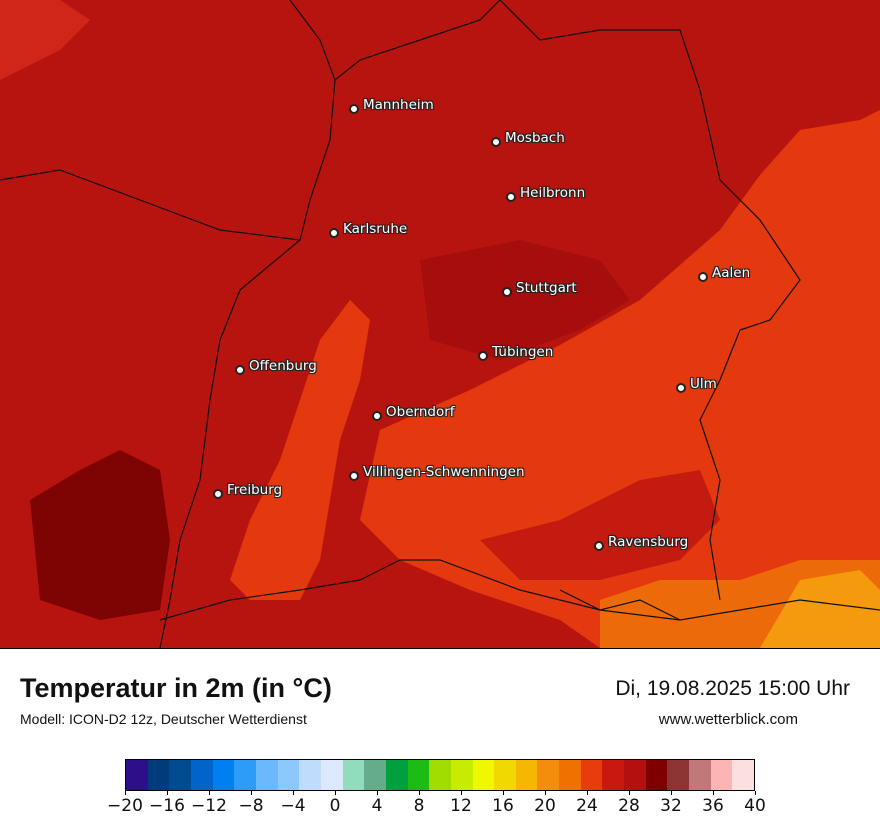  Describe the element at coordinates (419, 806) in the screenshot. I see `legend-tick-label: 8` at that location.